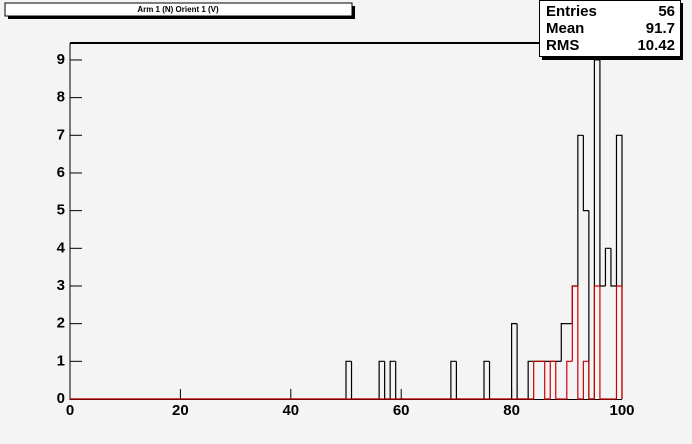 The height and width of the screenshot is (444, 692). What do you see at coordinates (61, 323) in the screenshot?
I see `y-tick-label: 2` at bounding box center [61, 323].